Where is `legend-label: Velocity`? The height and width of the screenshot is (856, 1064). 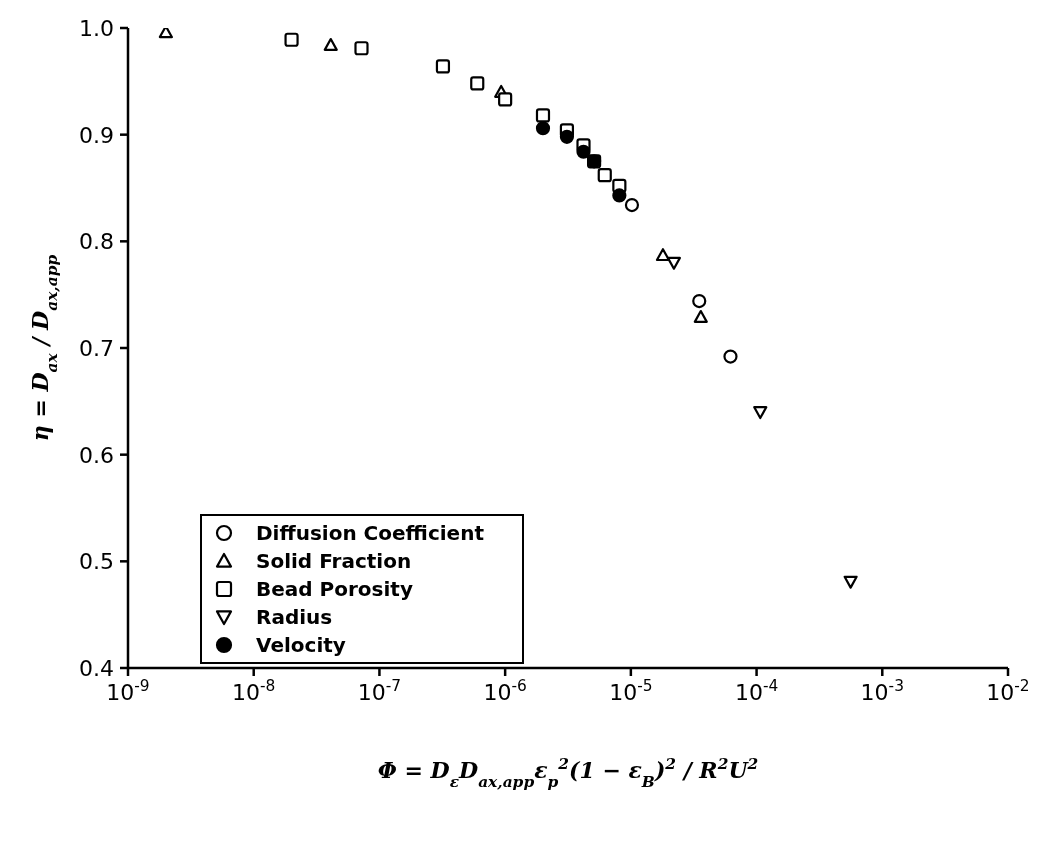 legend-label: Velocity is located at coordinates (301, 645).